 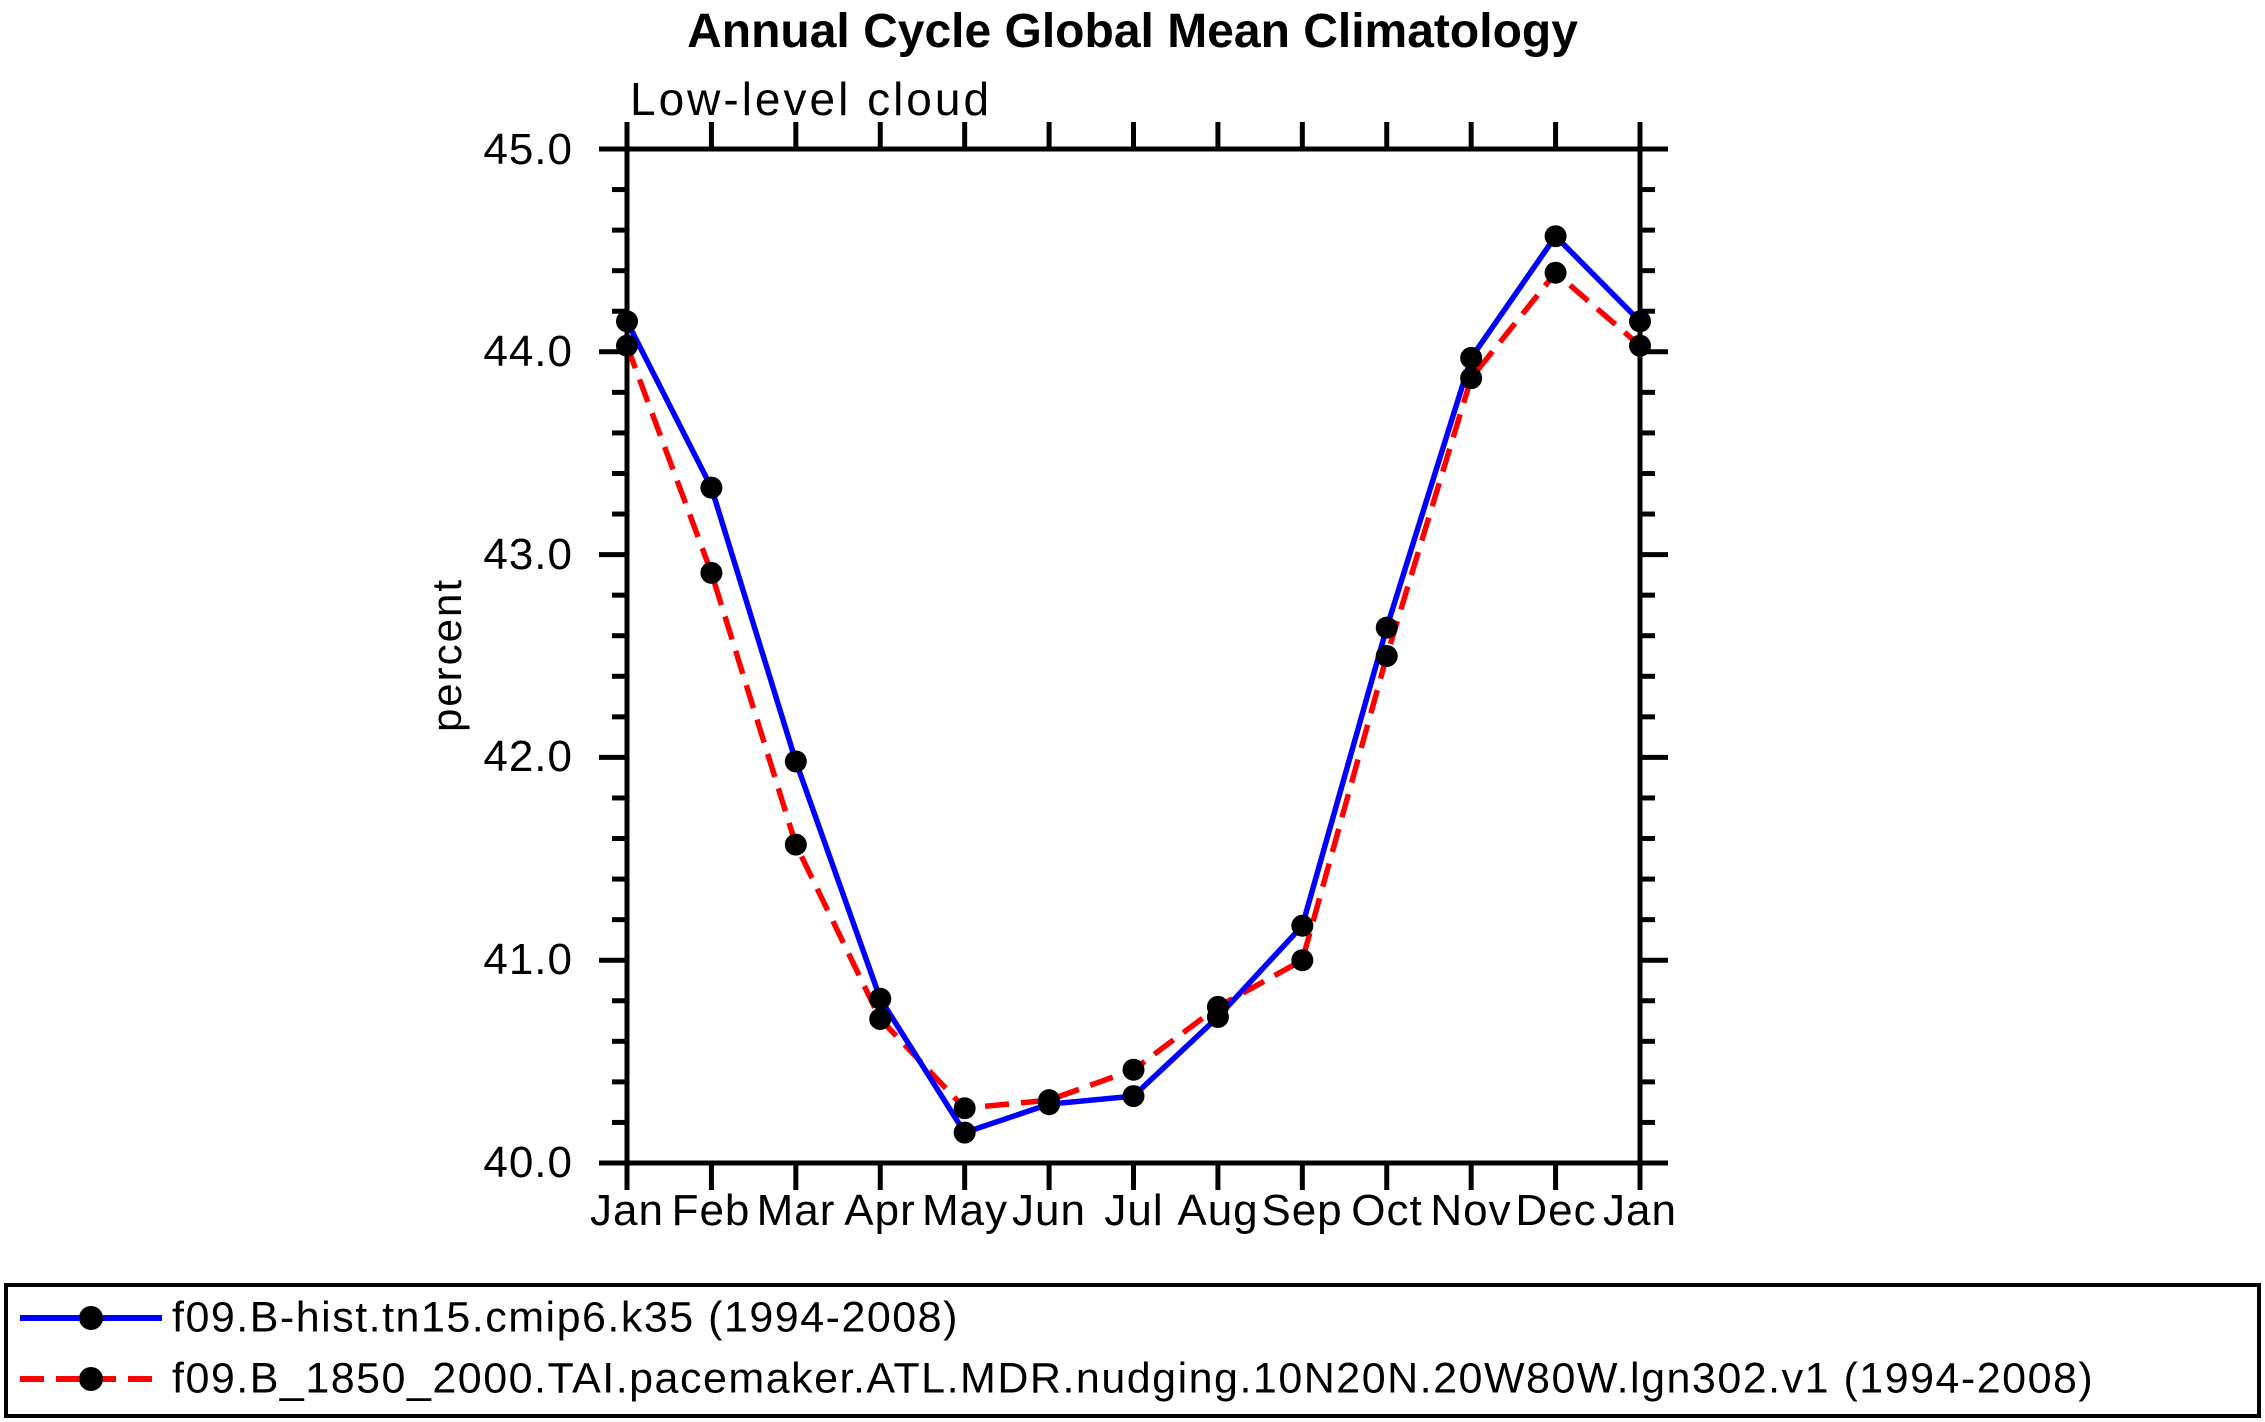 I want to click on x-tick-label: May, so click(x=965, y=1210).